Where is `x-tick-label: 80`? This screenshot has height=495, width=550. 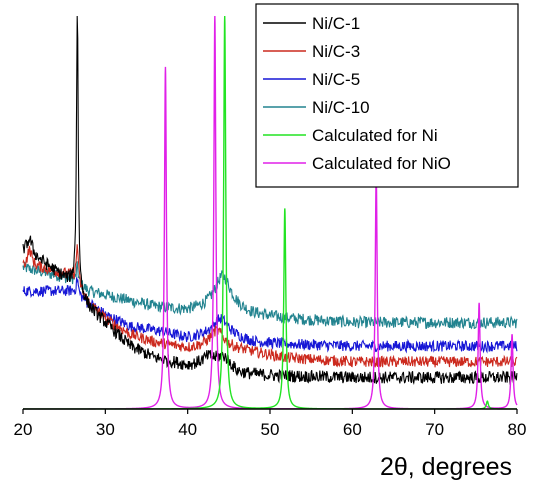
x-tick-label: 80 is located at coordinates (517, 429).